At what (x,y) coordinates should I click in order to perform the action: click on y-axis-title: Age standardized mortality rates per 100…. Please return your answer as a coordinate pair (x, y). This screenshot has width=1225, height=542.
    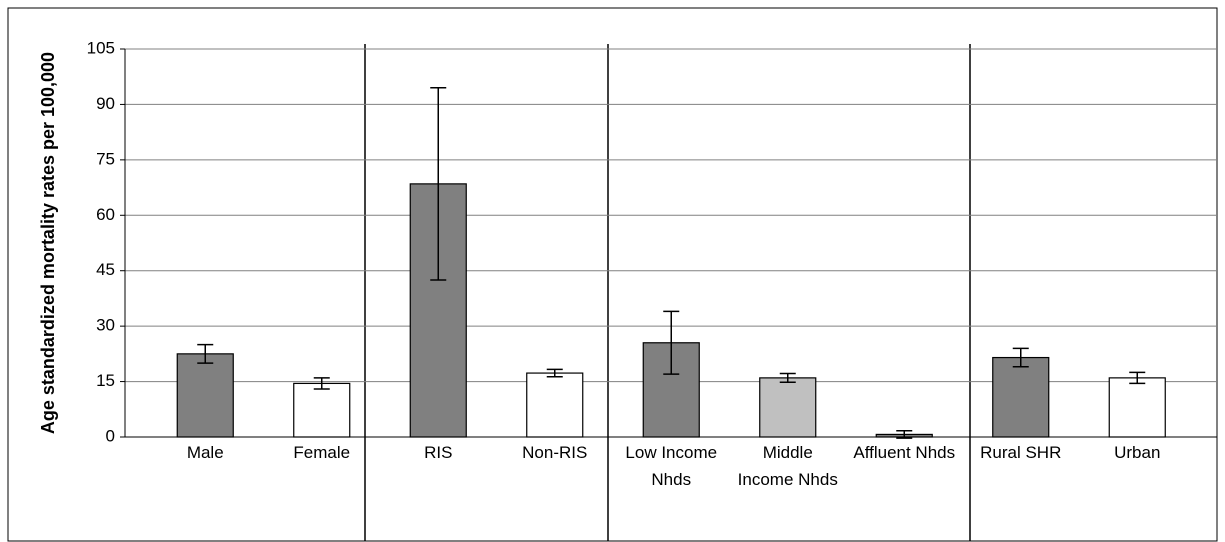
    Looking at the image, I should click on (48, 243).